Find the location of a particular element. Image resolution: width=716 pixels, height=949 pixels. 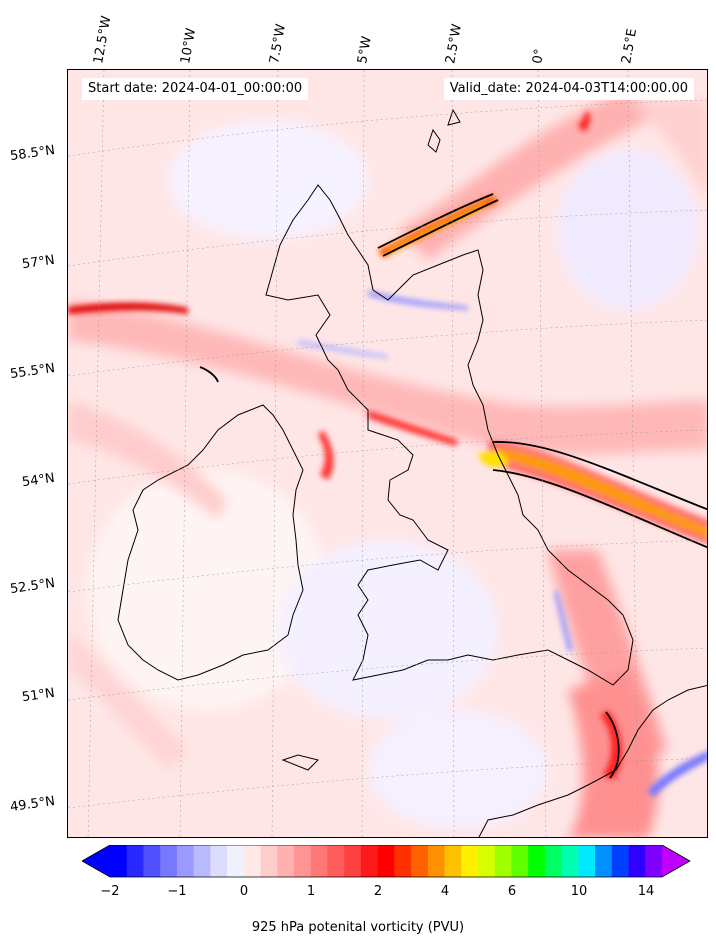

colorbar-over-arrow is located at coordinates (676, 861).